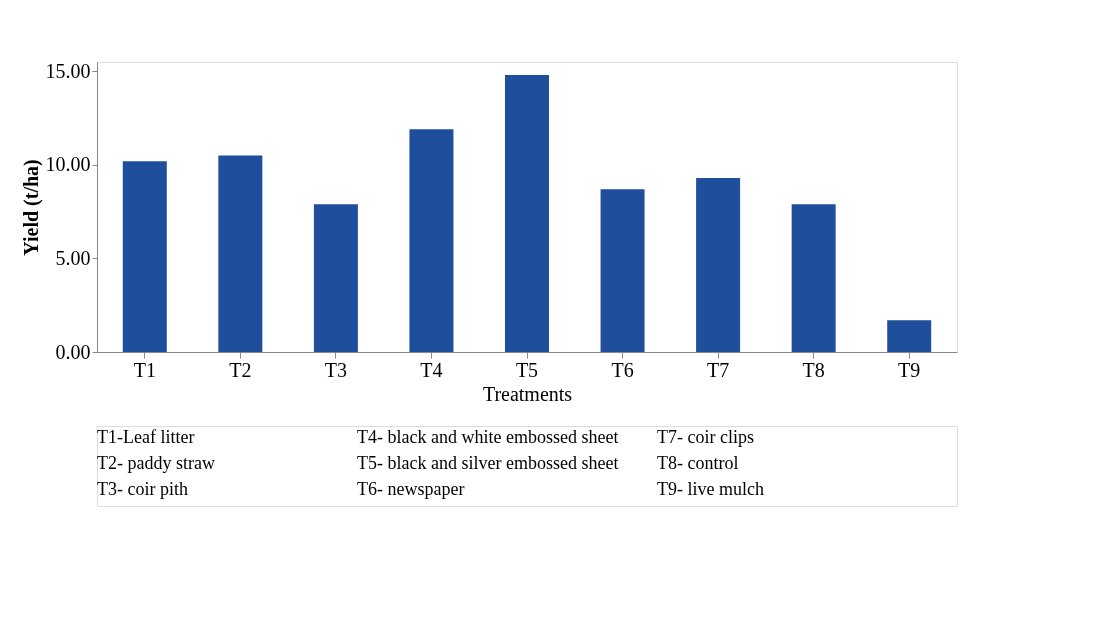 This screenshot has width=1114, height=638. What do you see at coordinates (240, 369) in the screenshot?
I see `x-tick-label: T2` at bounding box center [240, 369].